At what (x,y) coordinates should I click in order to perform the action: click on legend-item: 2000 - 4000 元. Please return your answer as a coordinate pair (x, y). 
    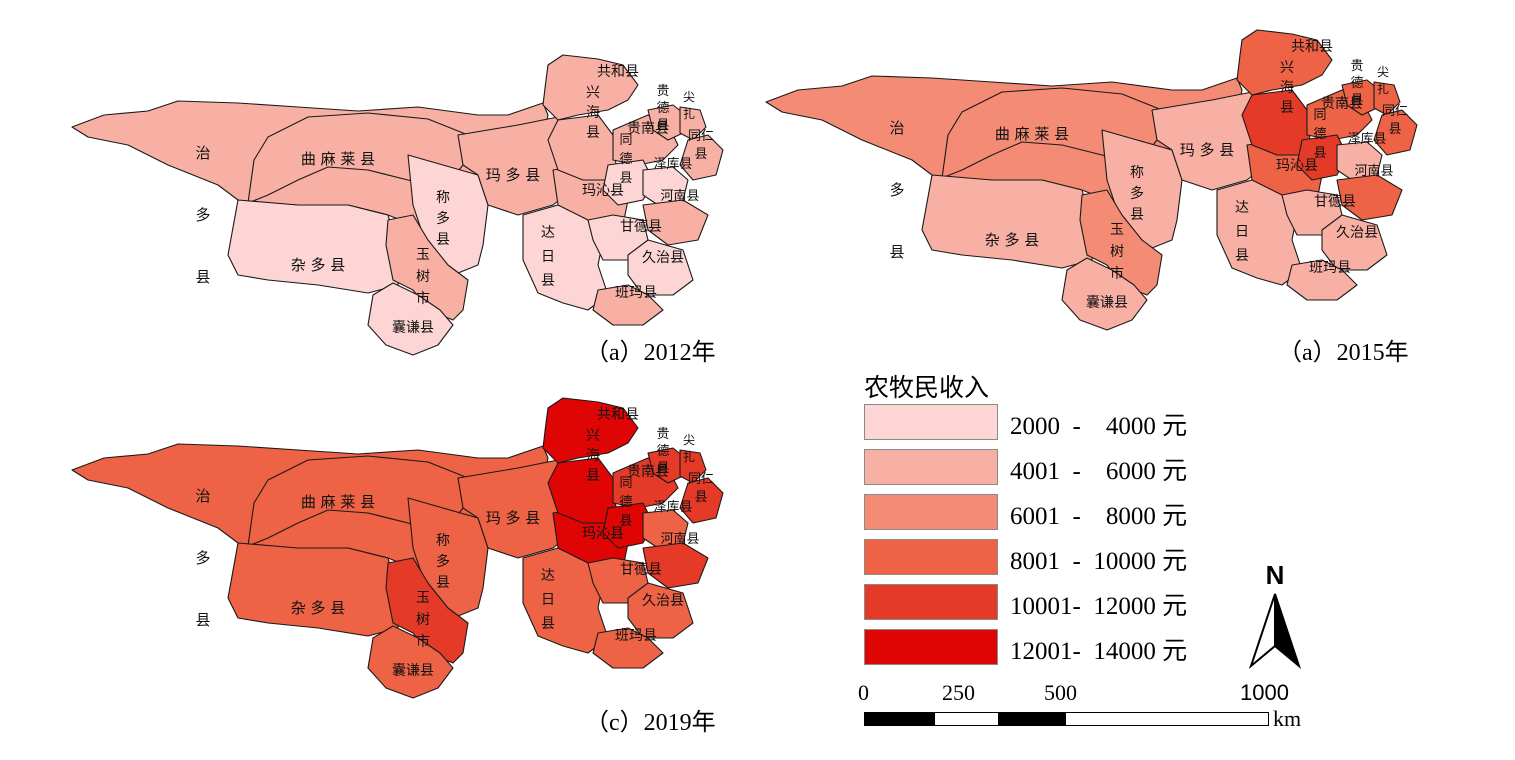
    Looking at the image, I should click on (1054, 423).